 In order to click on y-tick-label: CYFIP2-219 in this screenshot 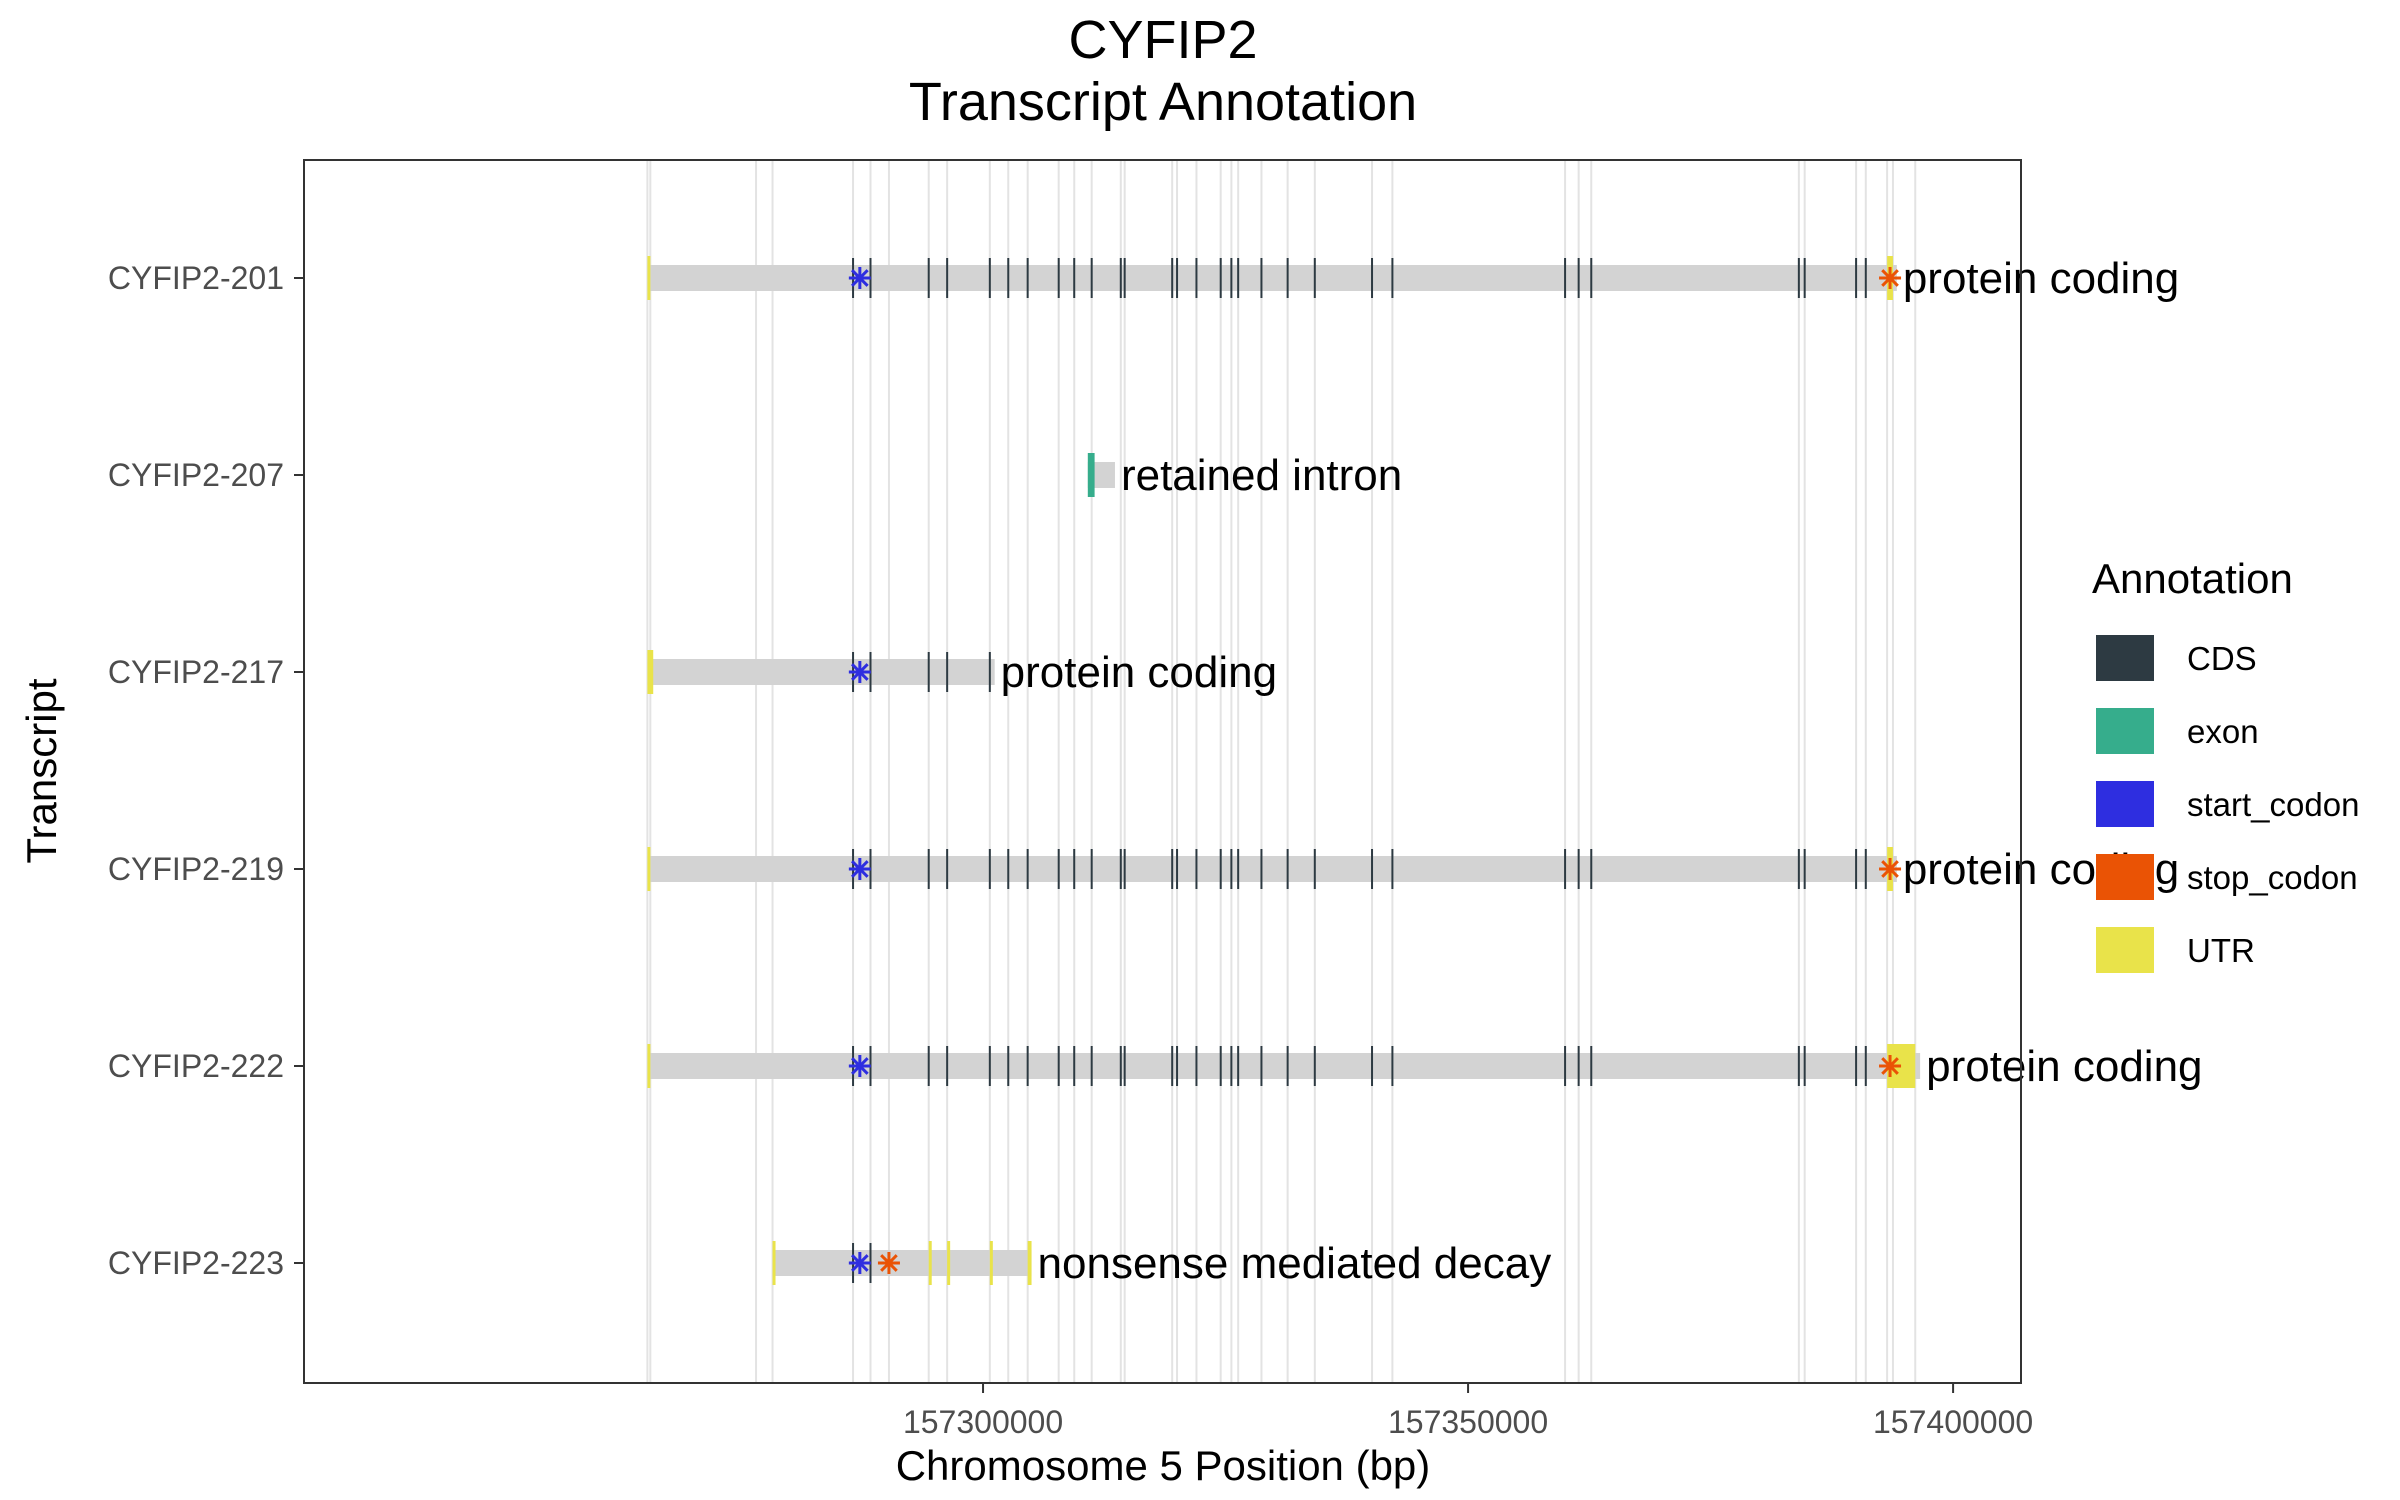, I will do `click(196, 869)`.